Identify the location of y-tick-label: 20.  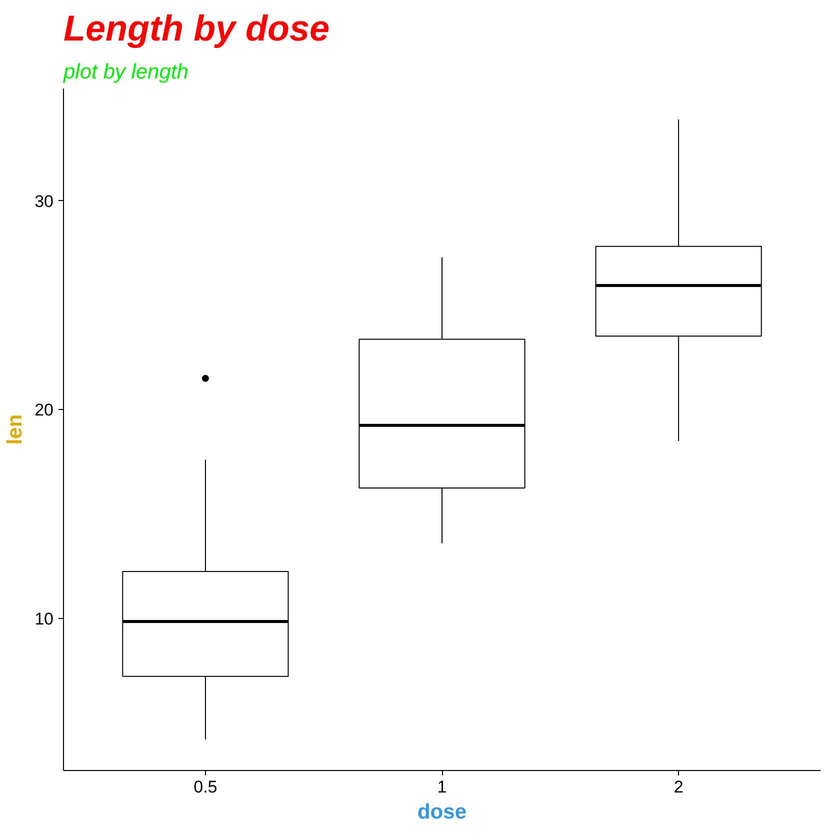
(44, 410).